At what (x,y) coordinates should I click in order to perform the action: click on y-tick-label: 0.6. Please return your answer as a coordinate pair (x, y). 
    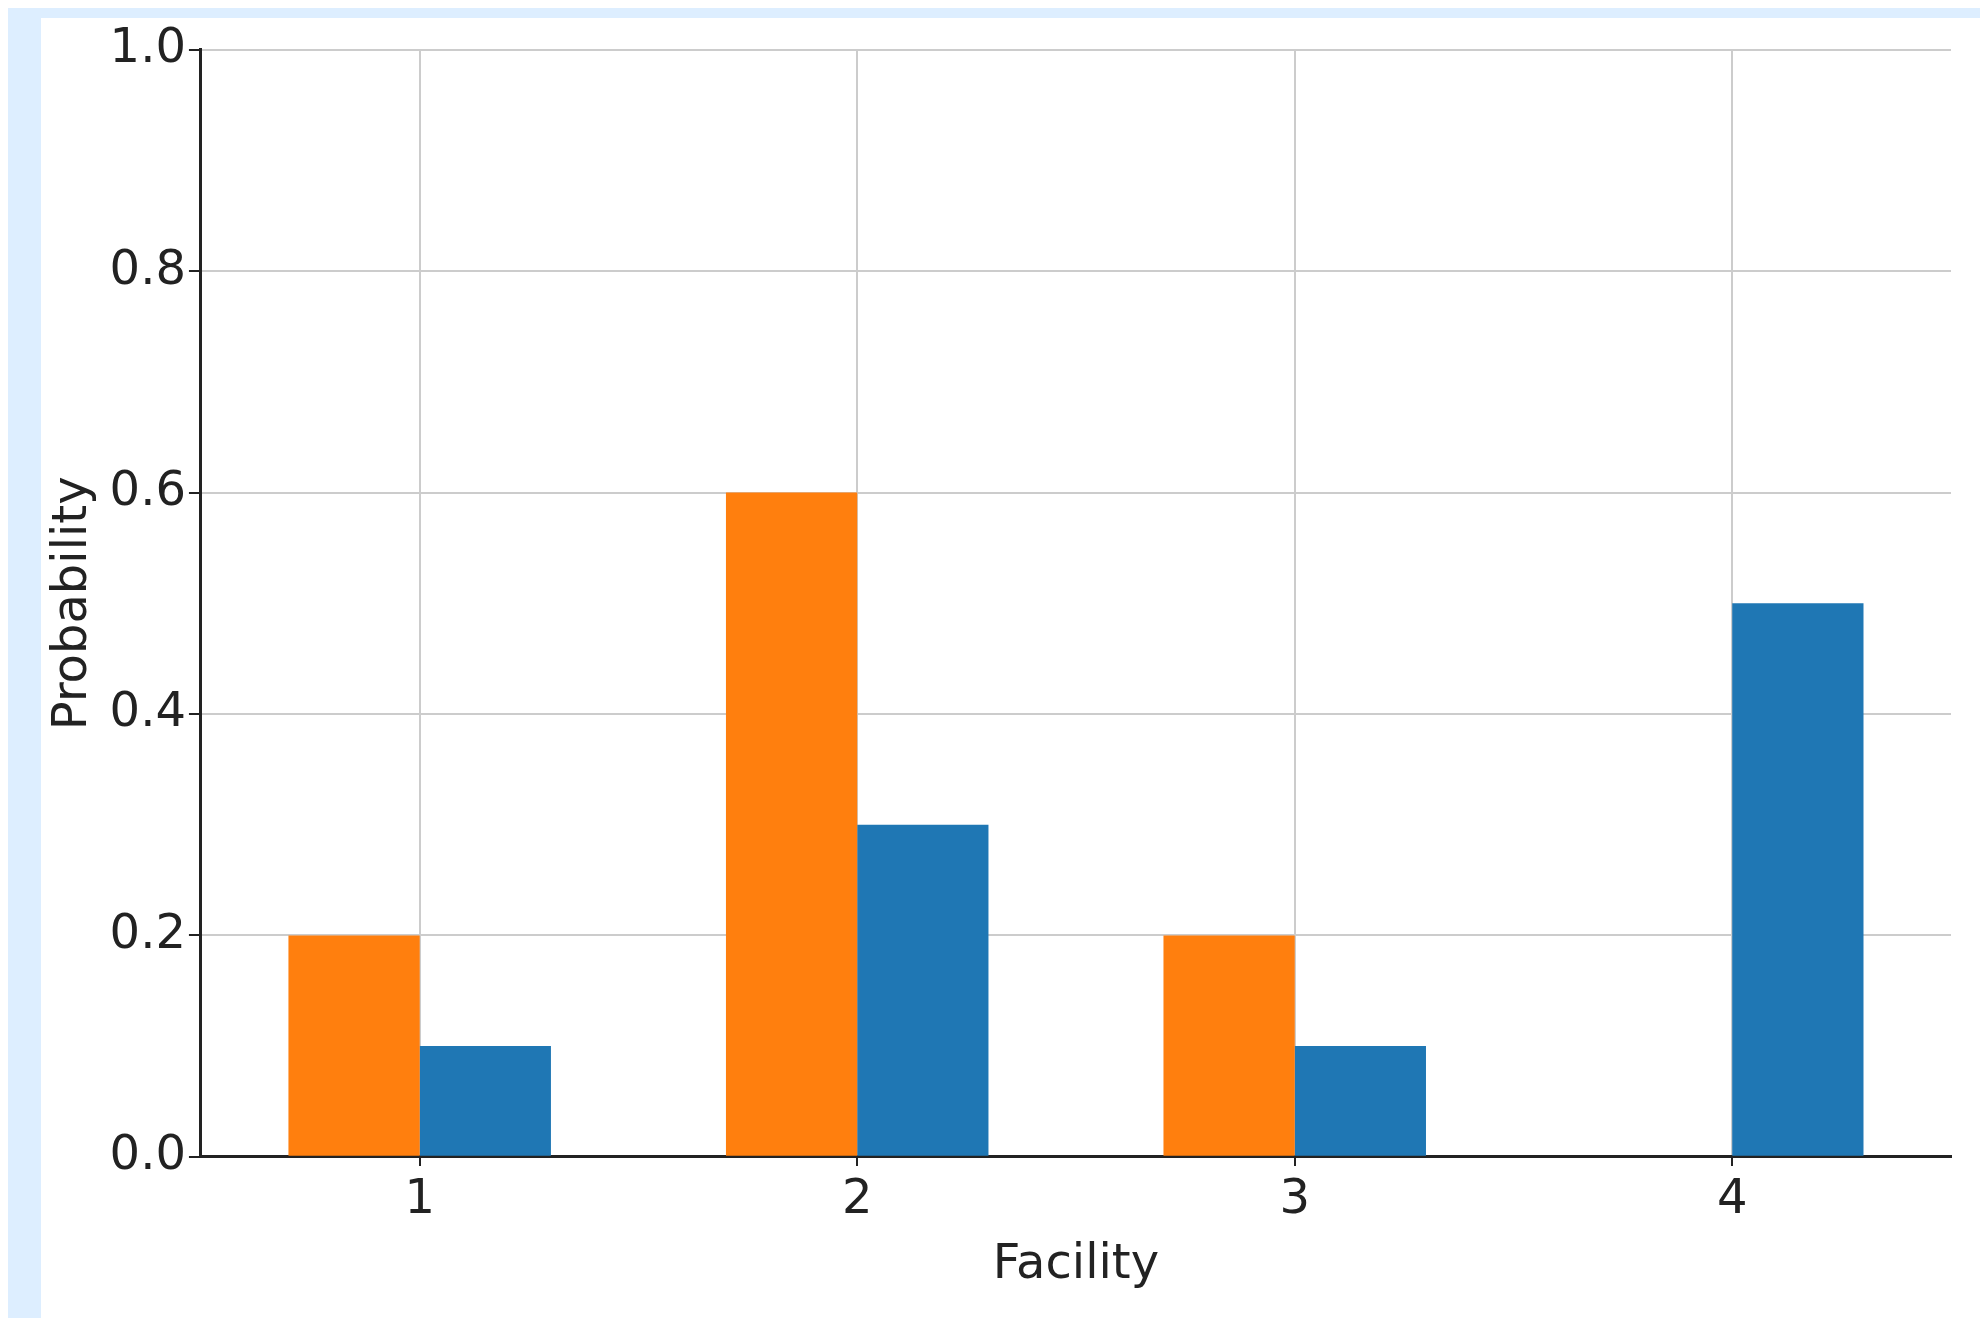
    Looking at the image, I should click on (147, 488).